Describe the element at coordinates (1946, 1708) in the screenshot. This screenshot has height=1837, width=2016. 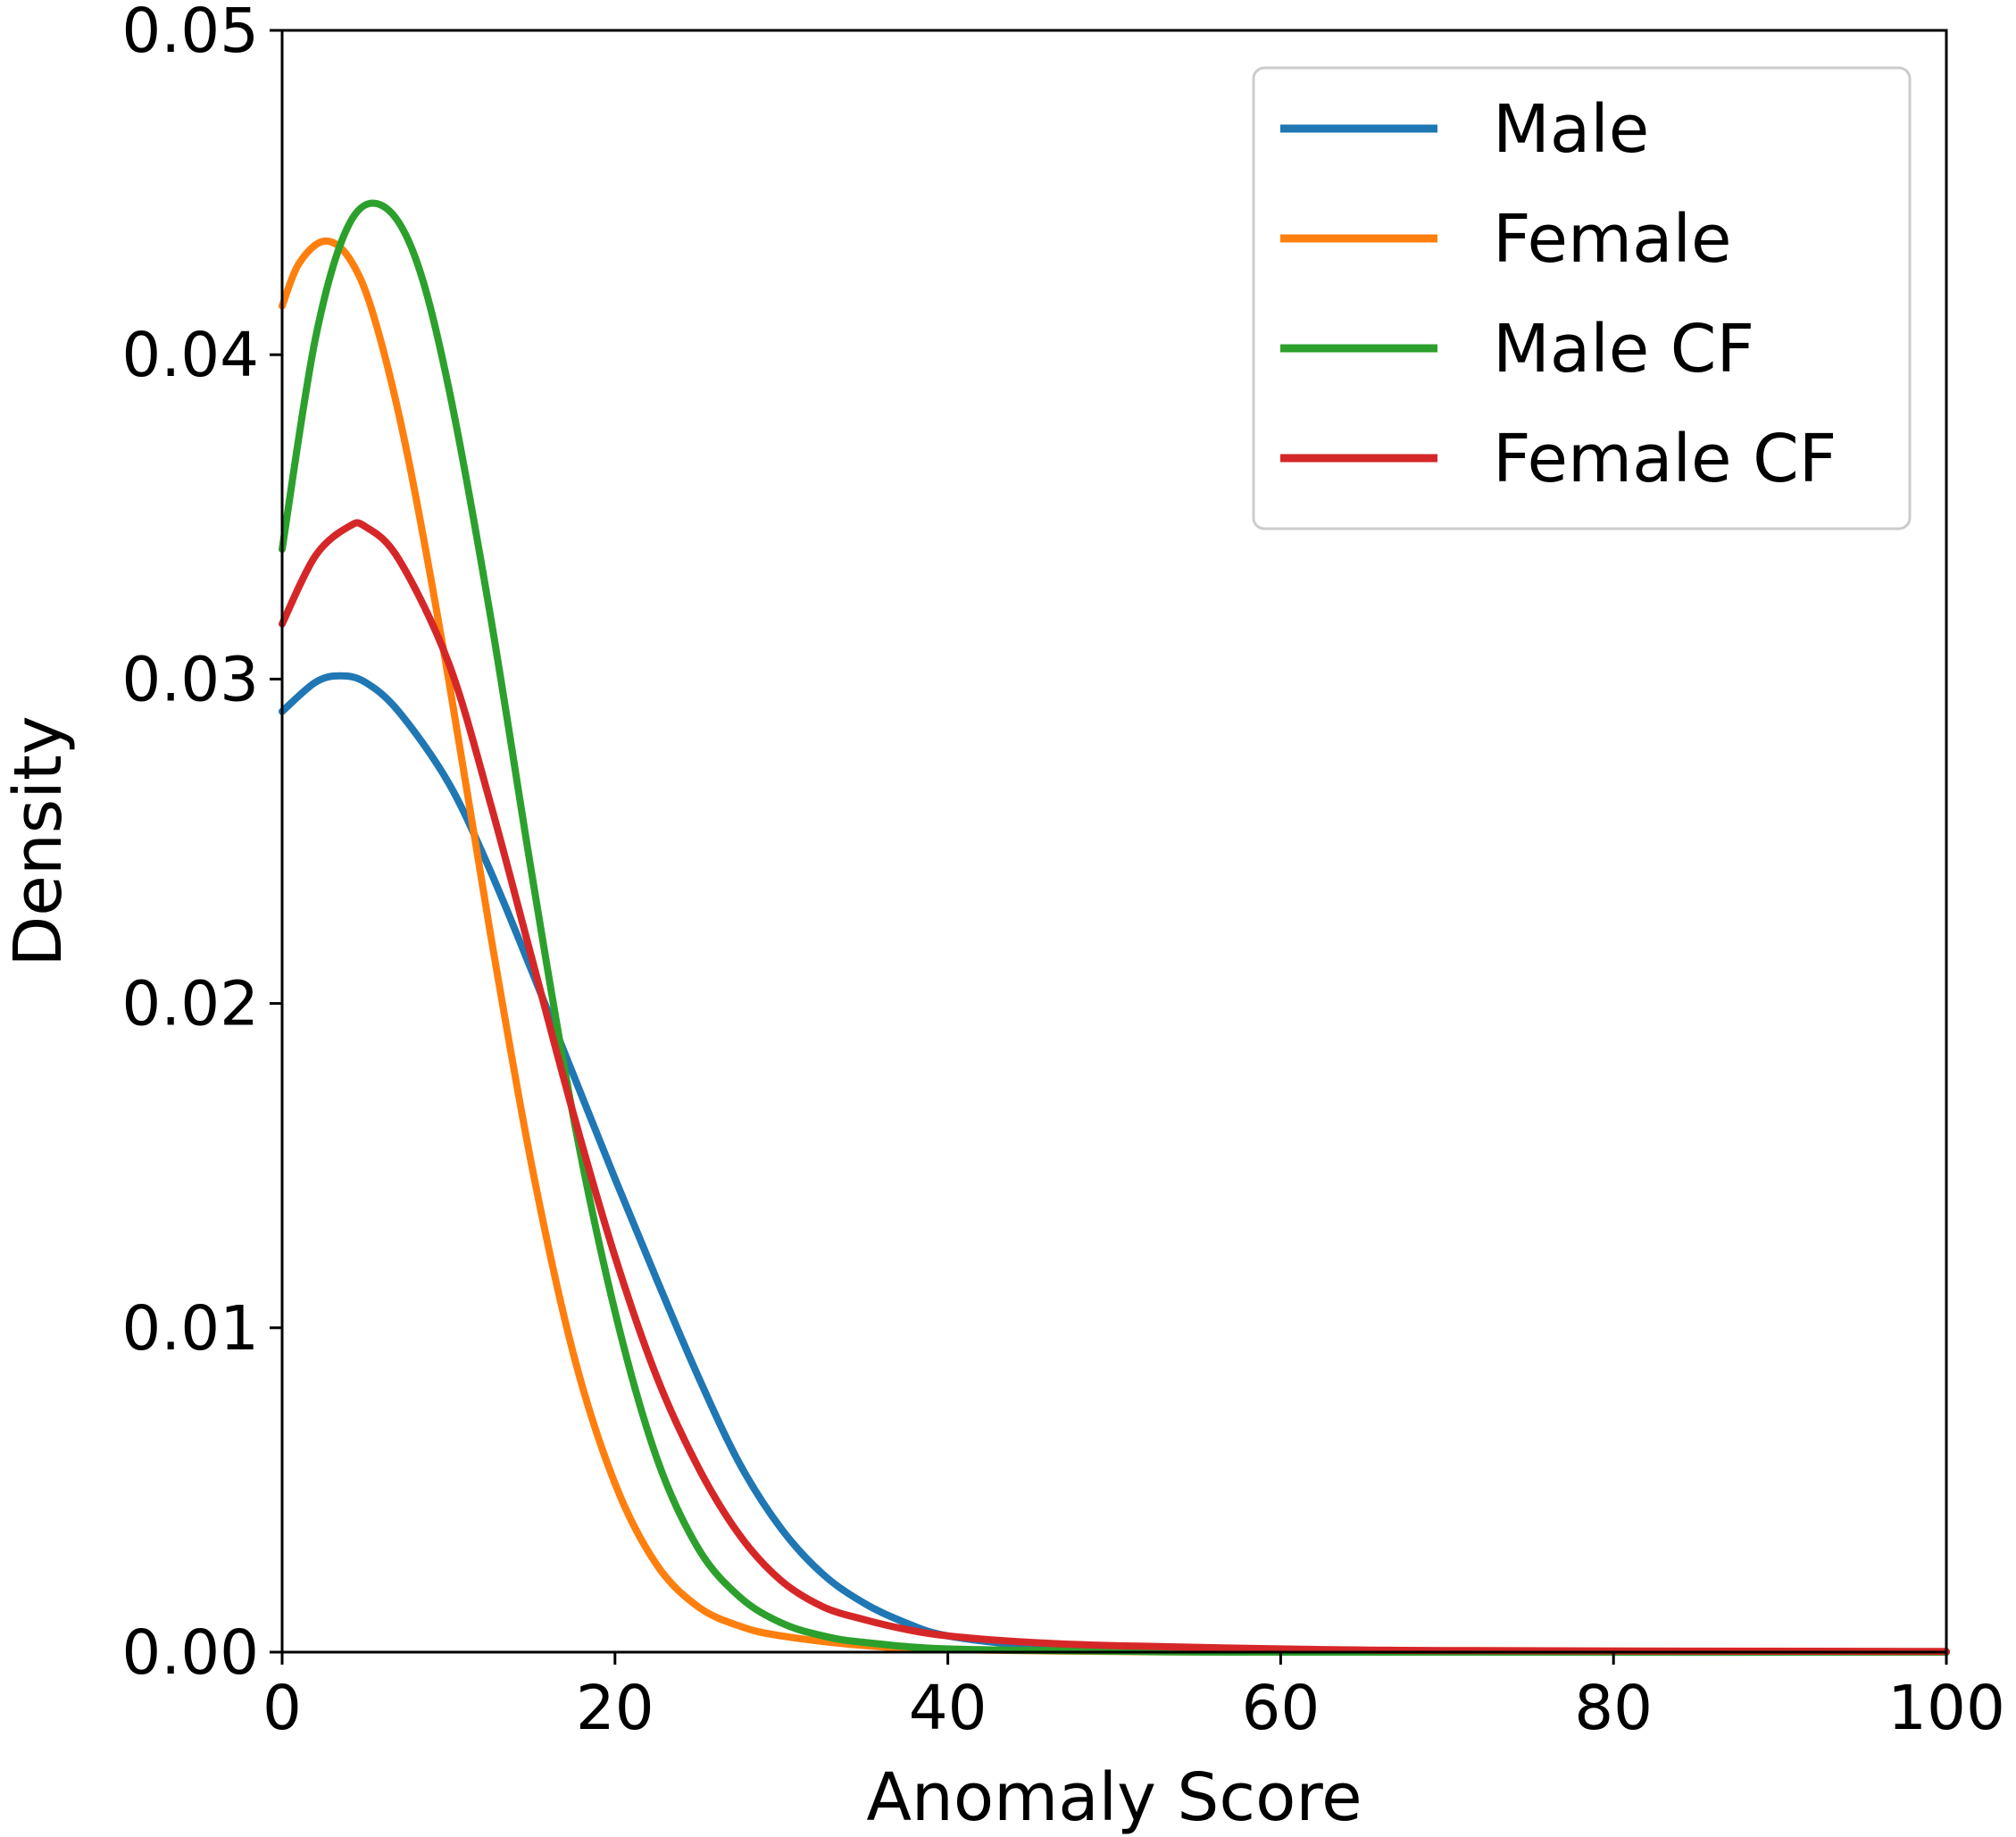
I see `x-tick-label: 100` at that location.